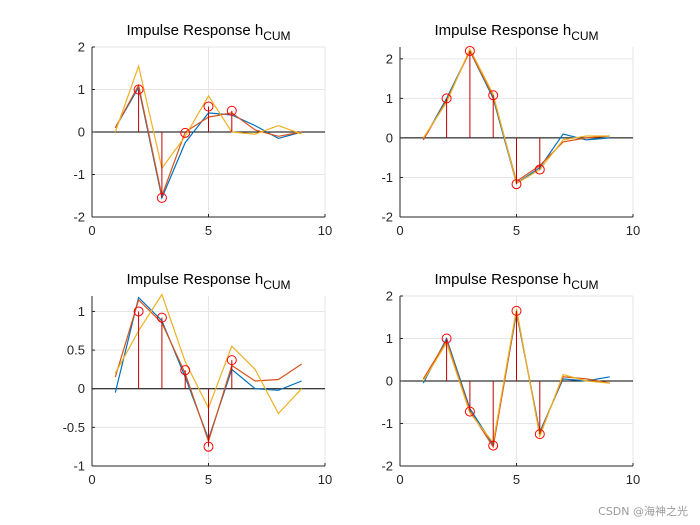  What do you see at coordinates (643, 511) in the screenshot?
I see `watermark: CSDN @海神之光` at bounding box center [643, 511].